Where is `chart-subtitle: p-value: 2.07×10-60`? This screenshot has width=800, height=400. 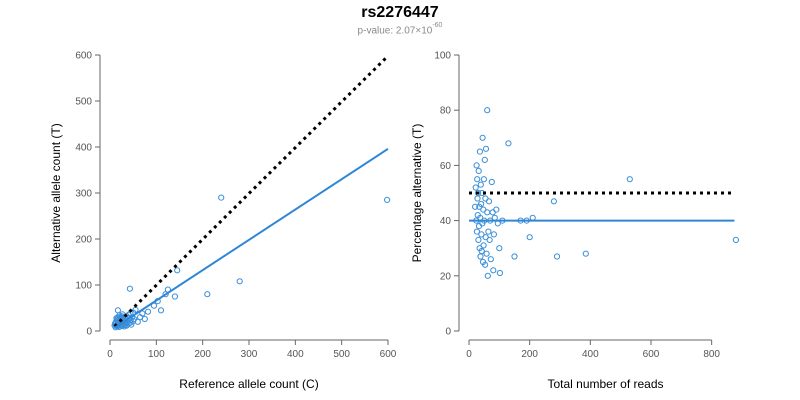 chart-subtitle: p-value: 2.07×10-60 is located at coordinates (400, 29).